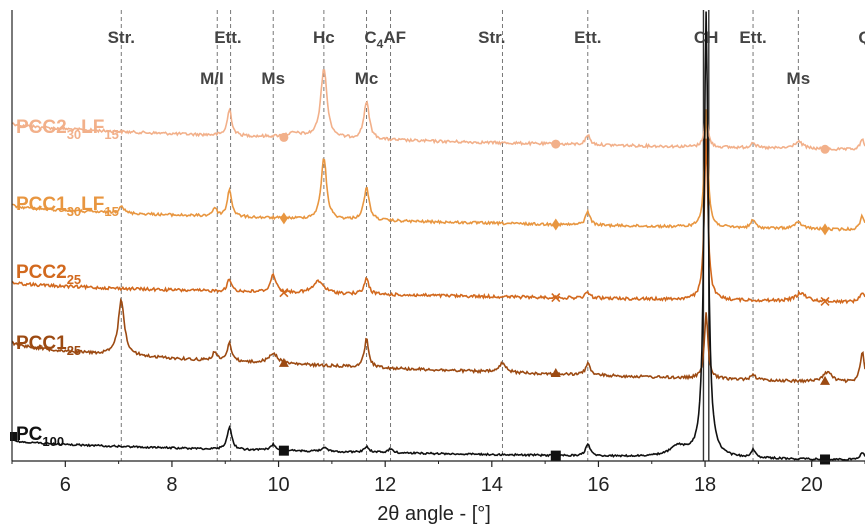 Image resolution: width=865 pixels, height=531 pixels. What do you see at coordinates (861, 37) in the screenshot?
I see `peak-label-top-8: Q` at bounding box center [861, 37].